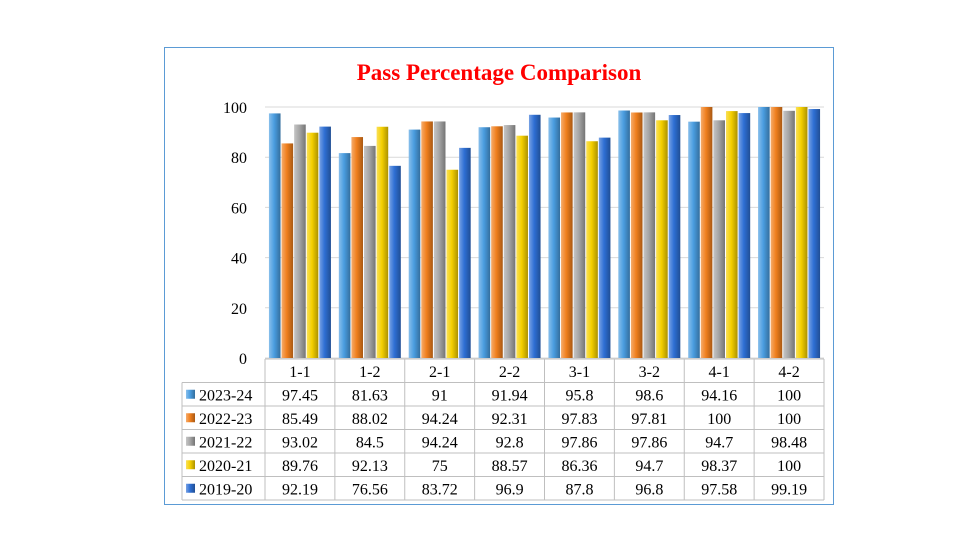 The height and width of the screenshot is (540, 960). What do you see at coordinates (719, 395) in the screenshot?
I see `table-cell: 94.16` at bounding box center [719, 395].